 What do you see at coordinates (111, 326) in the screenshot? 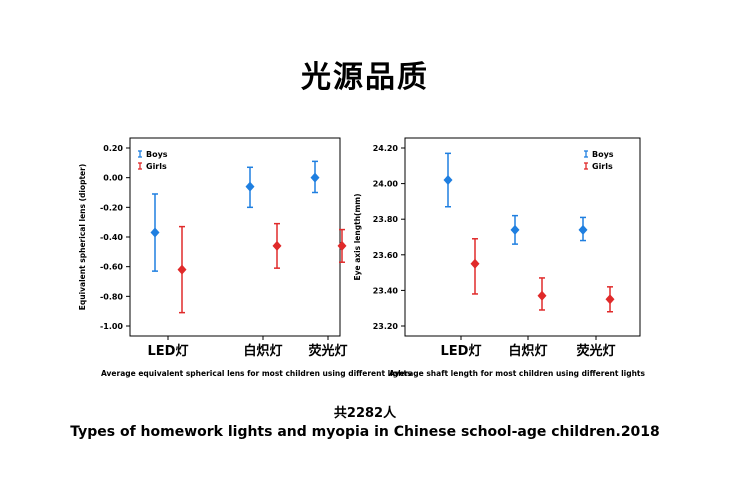
I see `y-tick-label: -1.00` at bounding box center [111, 326].